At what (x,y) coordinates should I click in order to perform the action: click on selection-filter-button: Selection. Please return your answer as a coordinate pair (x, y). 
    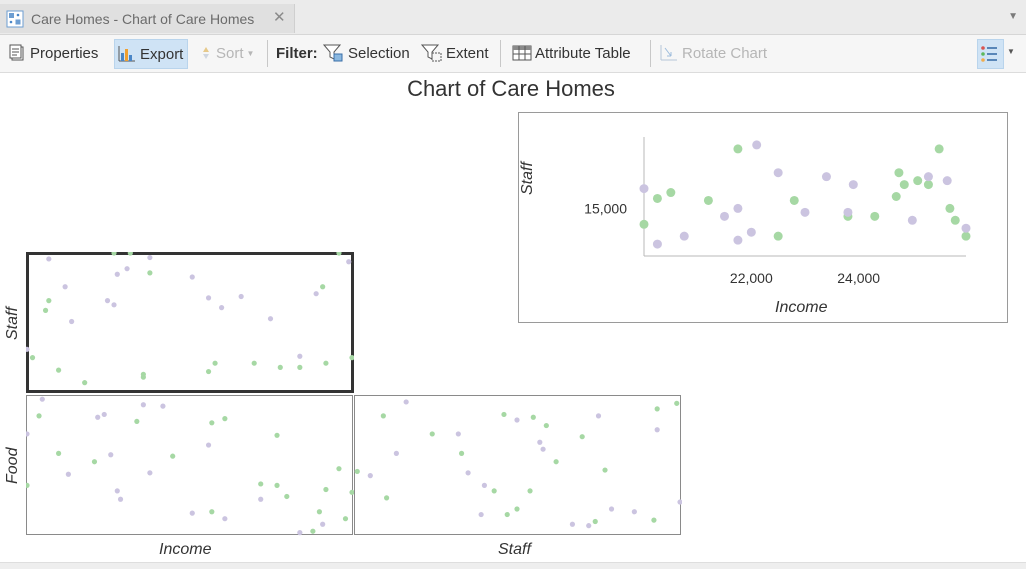
    Looking at the image, I should click on (366, 53).